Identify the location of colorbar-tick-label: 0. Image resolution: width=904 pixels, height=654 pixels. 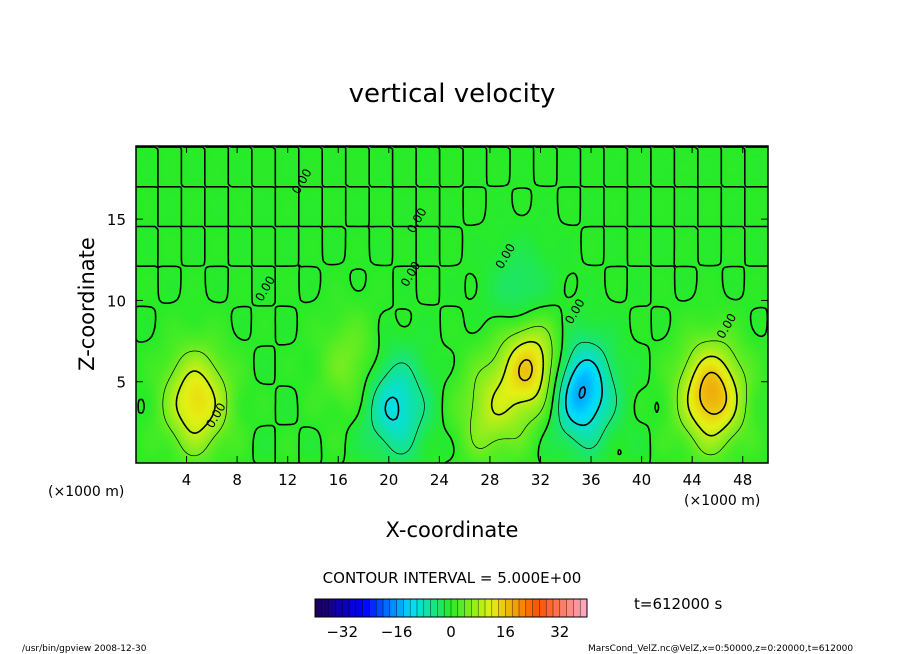
(451, 632).